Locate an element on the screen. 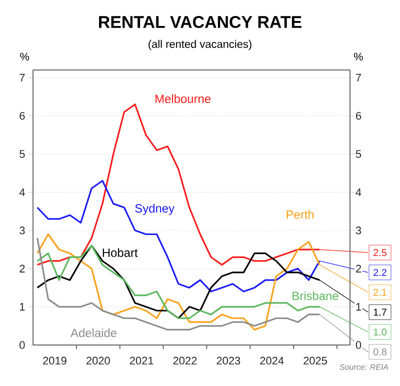  series-label: Perth is located at coordinates (300, 214).